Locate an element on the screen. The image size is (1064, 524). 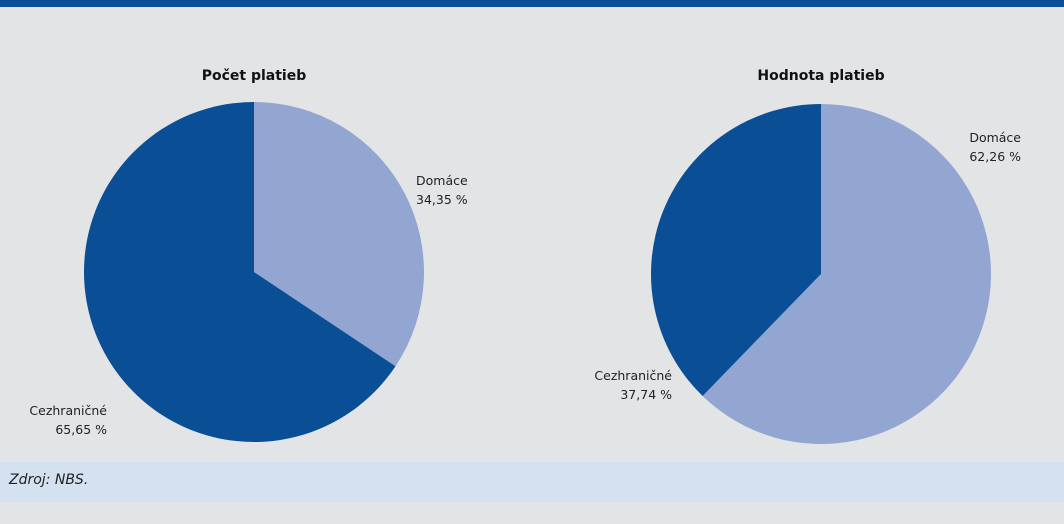
pie-slice-cezhranicne is located at coordinates (735, 250).